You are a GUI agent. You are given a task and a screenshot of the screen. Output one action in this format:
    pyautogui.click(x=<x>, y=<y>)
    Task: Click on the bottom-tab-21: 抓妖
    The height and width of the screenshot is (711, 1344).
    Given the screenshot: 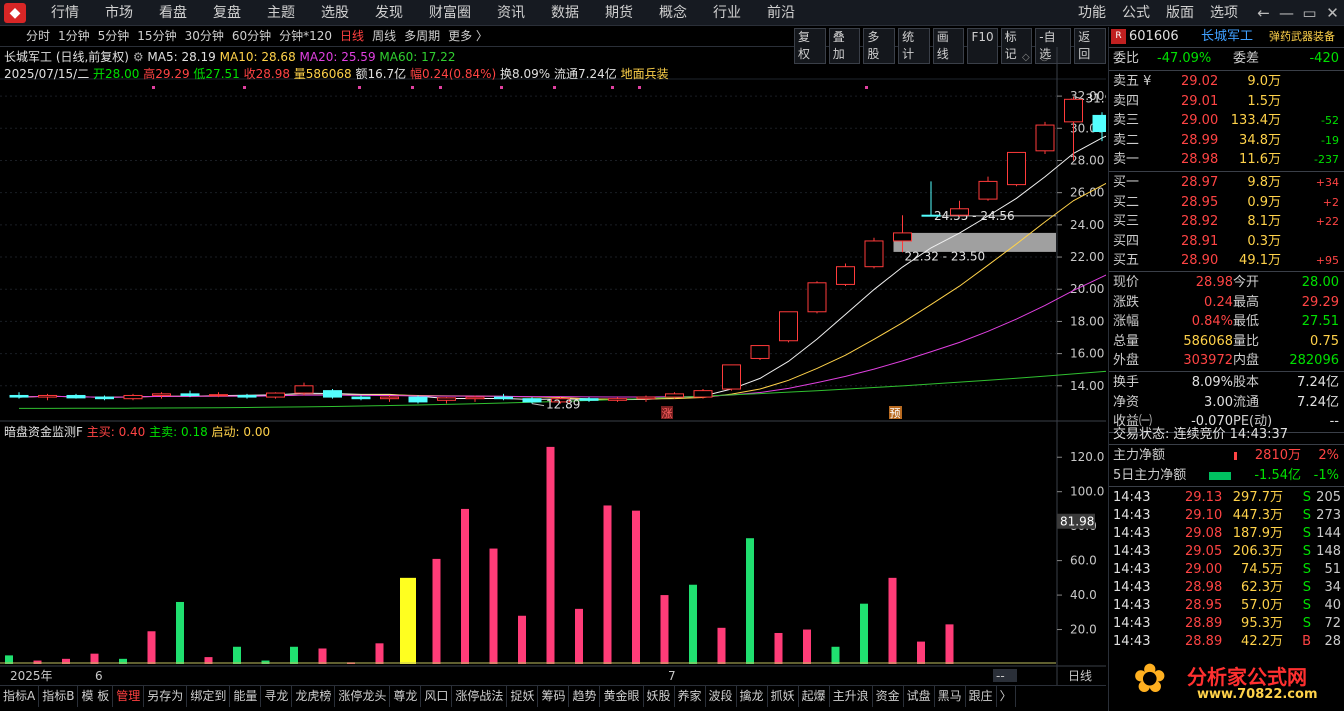 What is the action you would take?
    pyautogui.click(x=783, y=696)
    